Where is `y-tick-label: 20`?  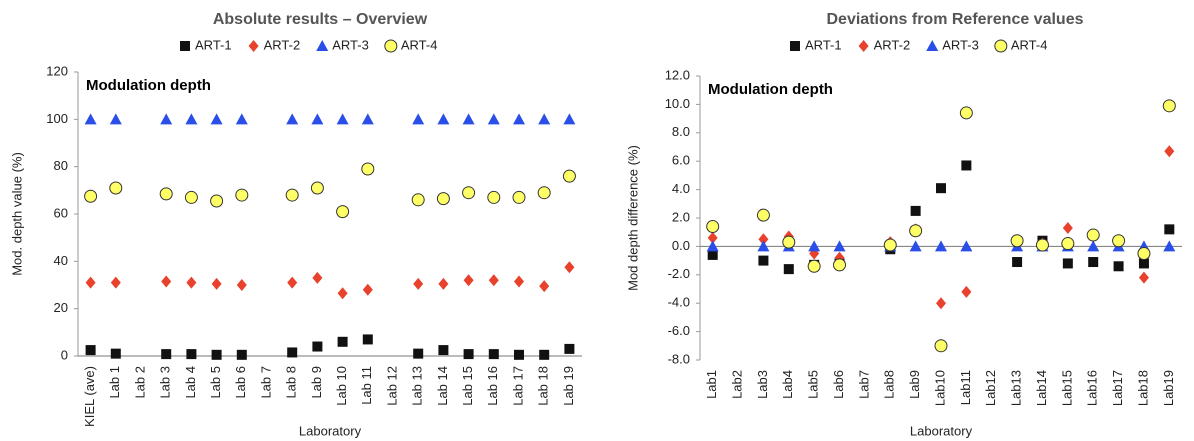 y-tick-label: 20 is located at coordinates (61, 307).